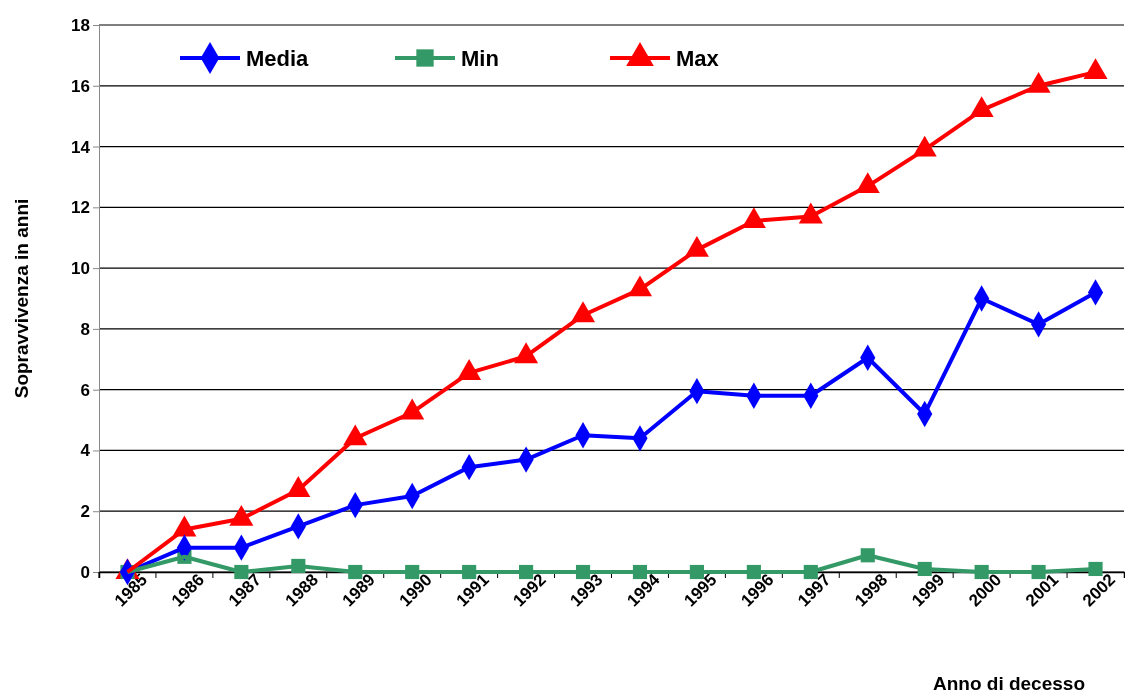 This screenshot has width=1125, height=693. I want to click on x-axis-title: Anno di decesso, so click(1008, 683).